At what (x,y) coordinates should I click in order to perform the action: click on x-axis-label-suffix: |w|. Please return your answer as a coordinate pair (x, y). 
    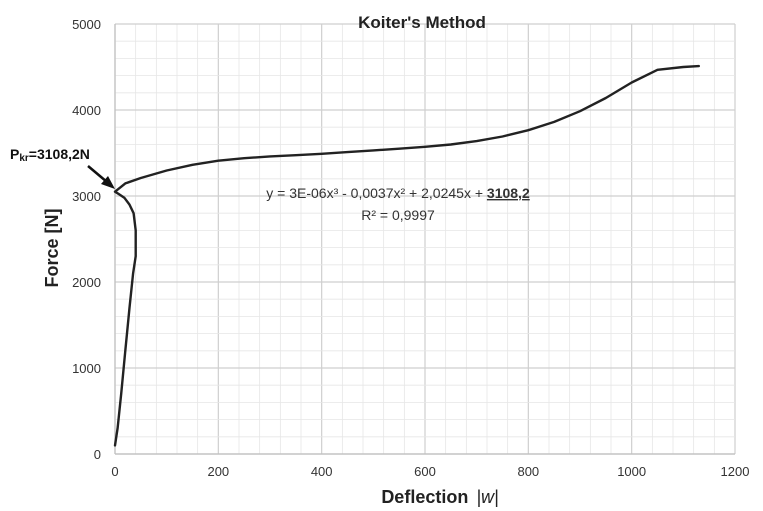
    Looking at the image, I should click on (487, 497).